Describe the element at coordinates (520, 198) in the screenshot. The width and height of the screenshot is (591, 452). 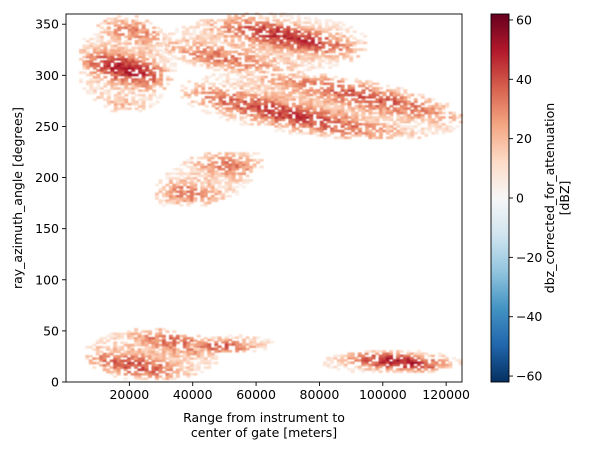
I see `colorbar-tick-label: 0` at that location.